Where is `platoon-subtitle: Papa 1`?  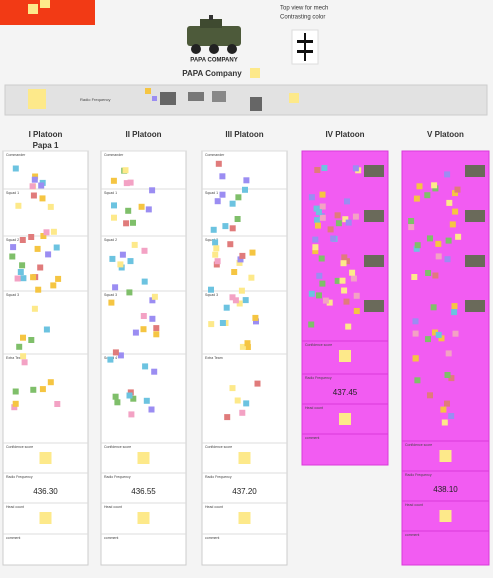 platoon-subtitle: Papa 1 is located at coordinates (46, 145).